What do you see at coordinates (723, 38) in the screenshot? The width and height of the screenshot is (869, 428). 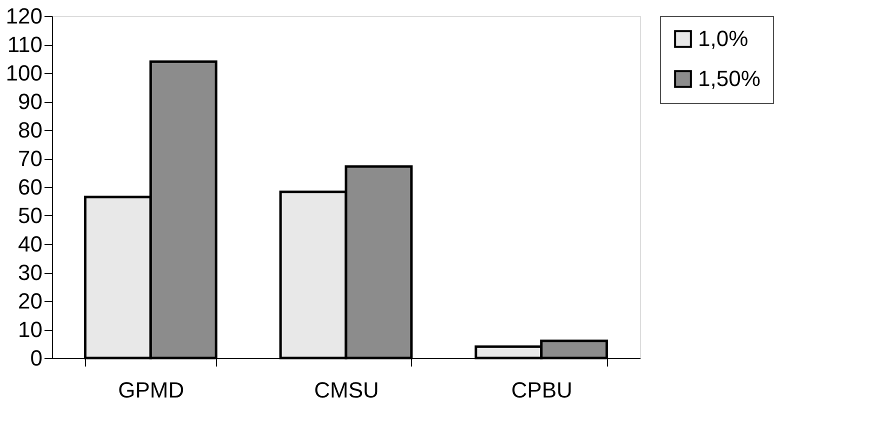 I see `legend-label: 1,0%` at bounding box center [723, 38].